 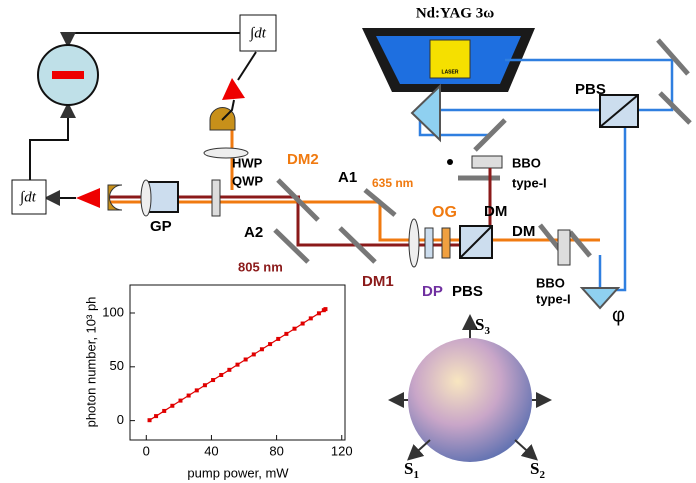 I want to click on label: A2, so click(x=253, y=232).